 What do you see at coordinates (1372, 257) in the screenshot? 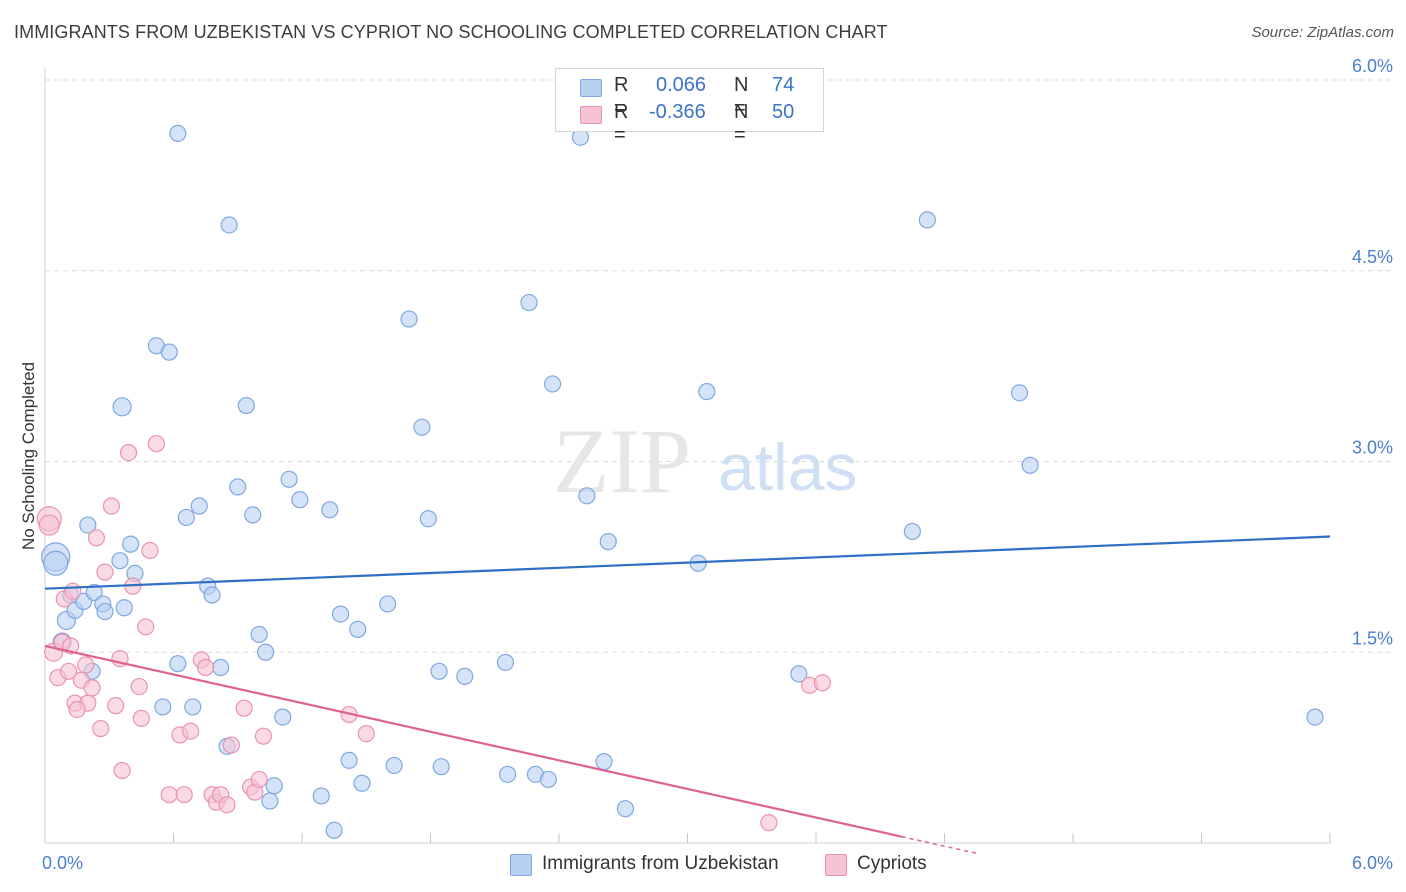
I see `y-tick-label: 4.5%` at bounding box center [1372, 257].